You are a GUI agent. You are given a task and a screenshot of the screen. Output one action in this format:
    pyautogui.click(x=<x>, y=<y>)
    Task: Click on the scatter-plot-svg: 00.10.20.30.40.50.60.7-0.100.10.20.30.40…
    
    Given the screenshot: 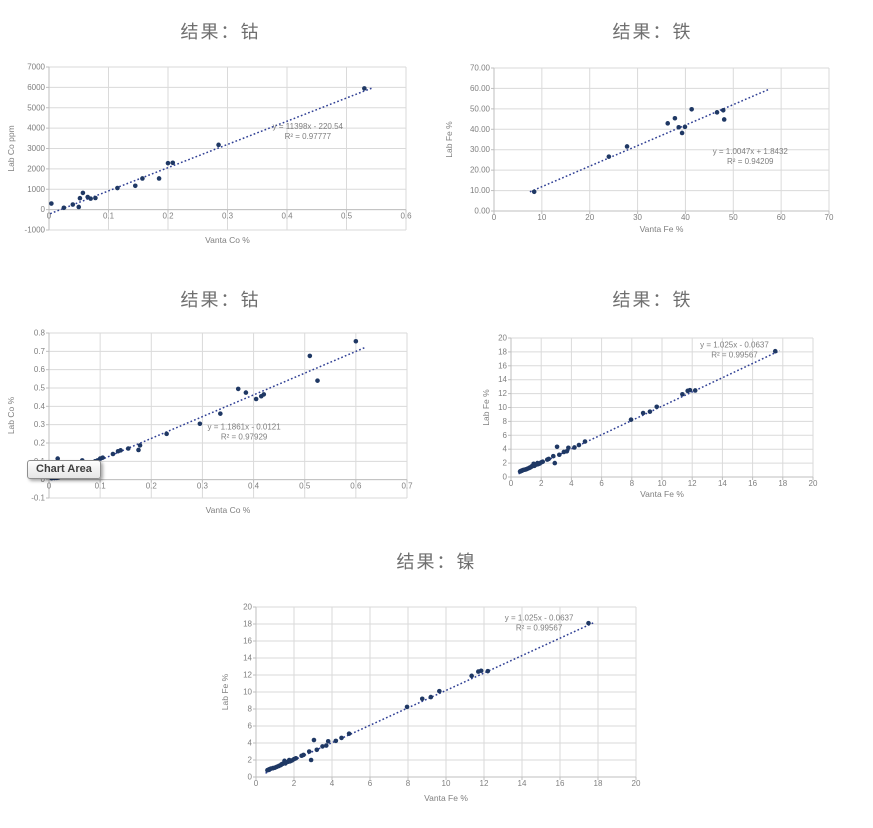 What is the action you would take?
    pyautogui.click(x=210, y=422)
    